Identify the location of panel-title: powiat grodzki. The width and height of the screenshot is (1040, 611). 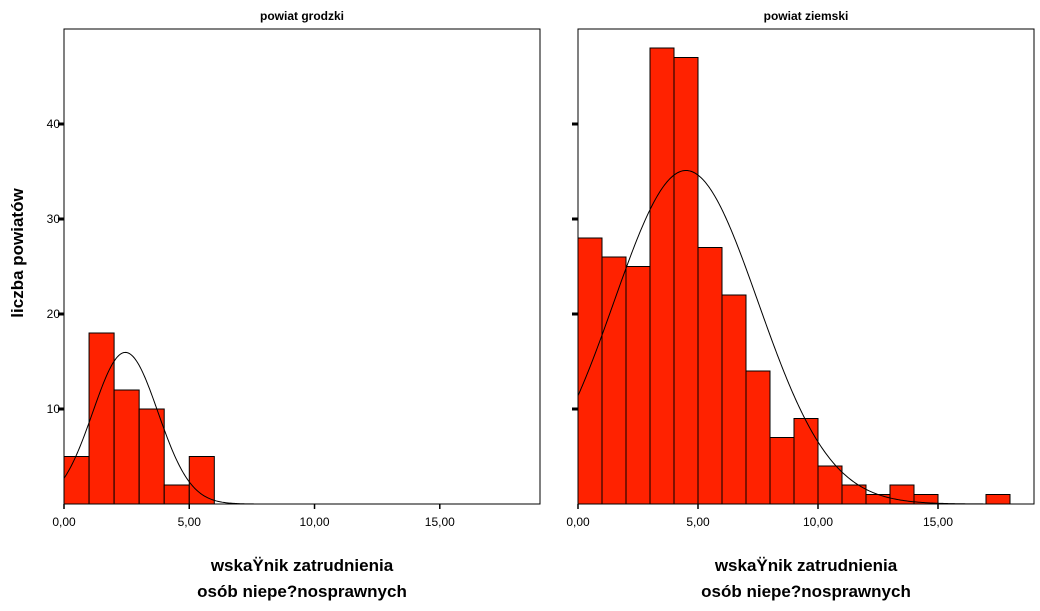
(302, 16).